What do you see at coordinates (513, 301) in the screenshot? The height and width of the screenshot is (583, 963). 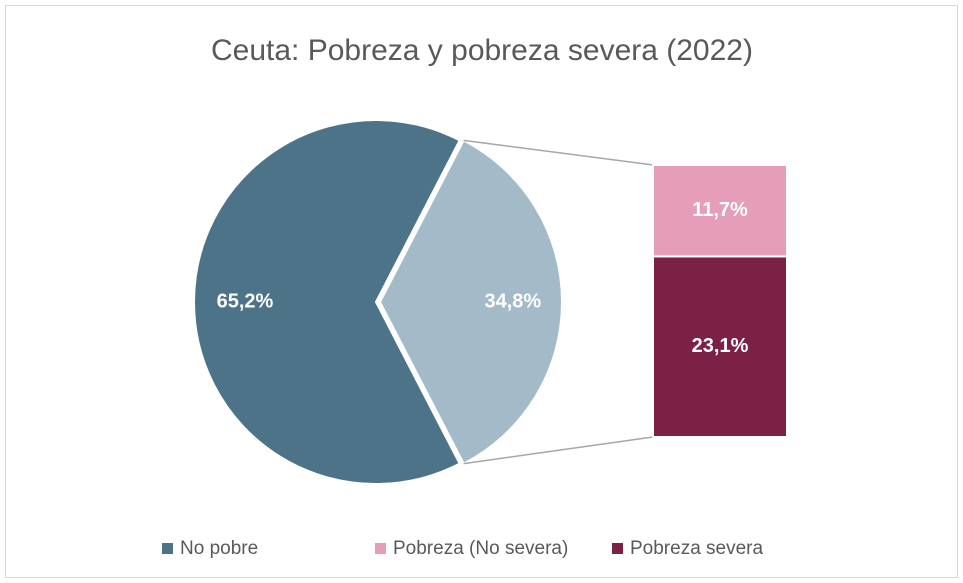 I see `data-label: 34,8%` at bounding box center [513, 301].